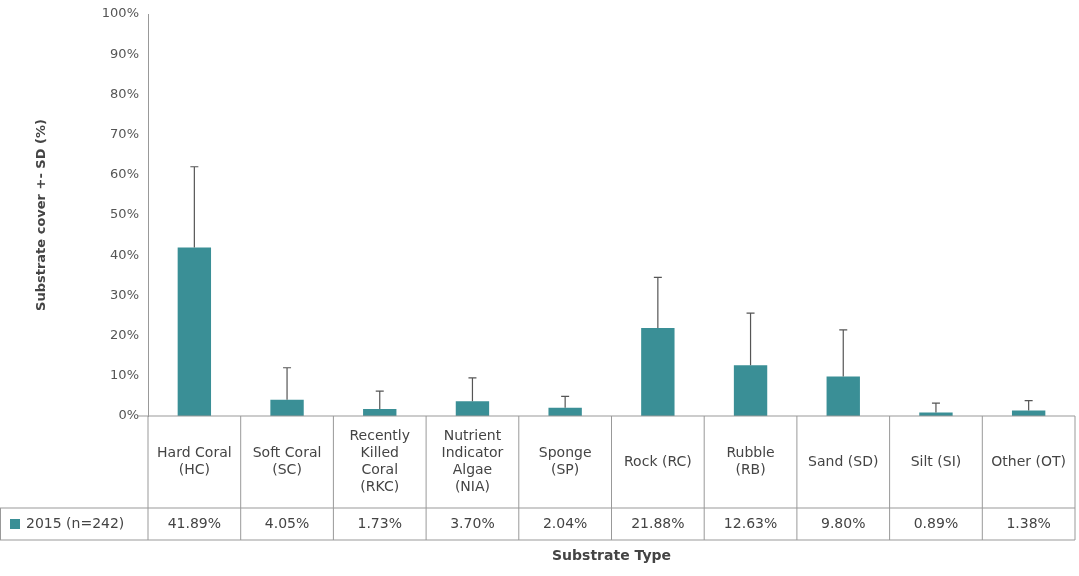 This screenshot has height=576, width=1079. Describe the element at coordinates (124, 294) in the screenshot. I see `y-tick-label: 30%` at that location.